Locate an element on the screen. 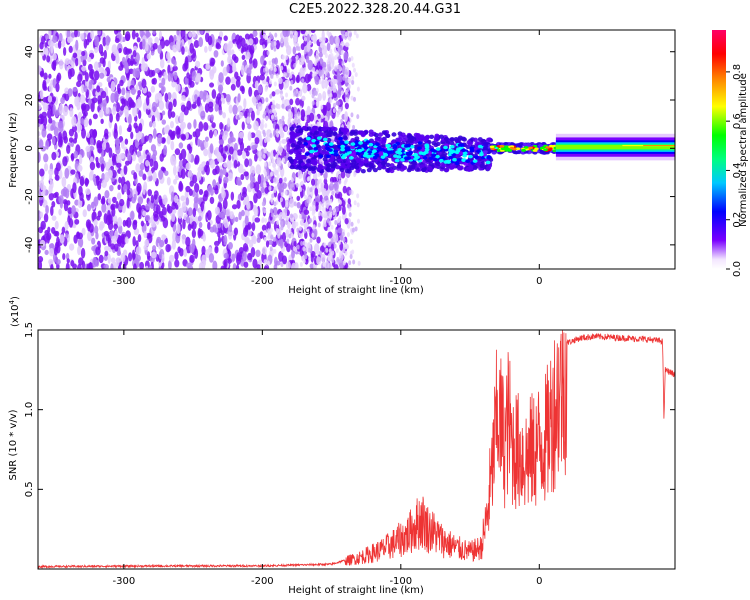 The height and width of the screenshot is (600, 750). x-tick-label: 0 is located at coordinates (539, 281).